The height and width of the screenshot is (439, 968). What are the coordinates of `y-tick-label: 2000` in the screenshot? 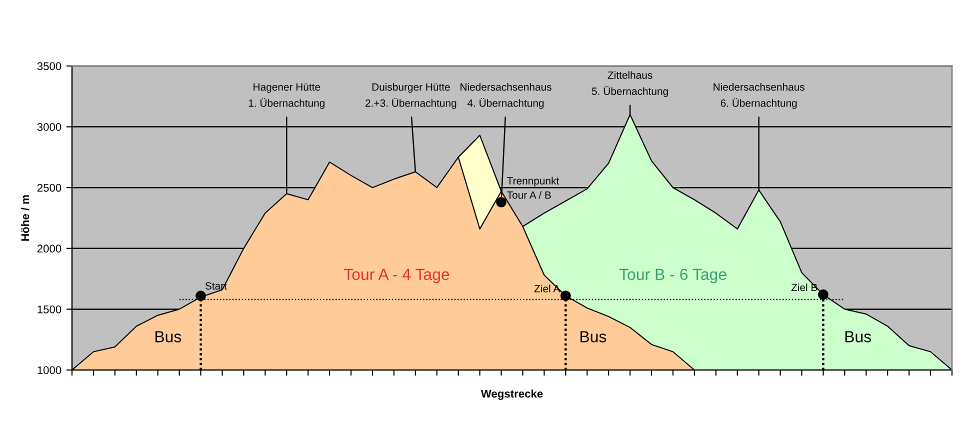 It's located at (49, 248).